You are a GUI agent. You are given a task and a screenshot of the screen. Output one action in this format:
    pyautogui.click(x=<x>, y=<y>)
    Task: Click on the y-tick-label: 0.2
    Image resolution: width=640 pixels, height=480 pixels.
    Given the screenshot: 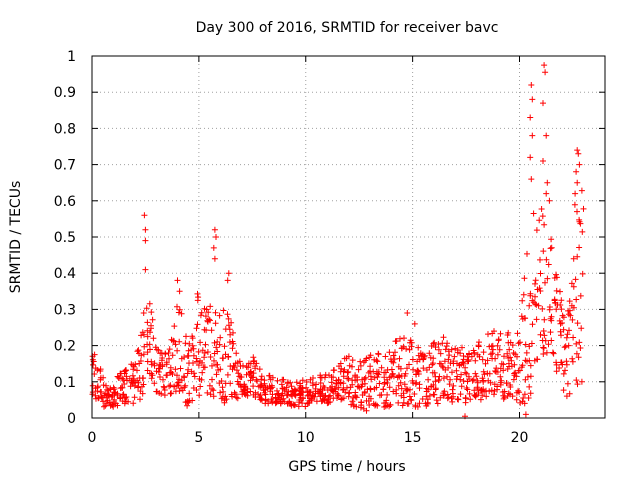 What is the action you would take?
    pyautogui.click(x=65, y=347)
    